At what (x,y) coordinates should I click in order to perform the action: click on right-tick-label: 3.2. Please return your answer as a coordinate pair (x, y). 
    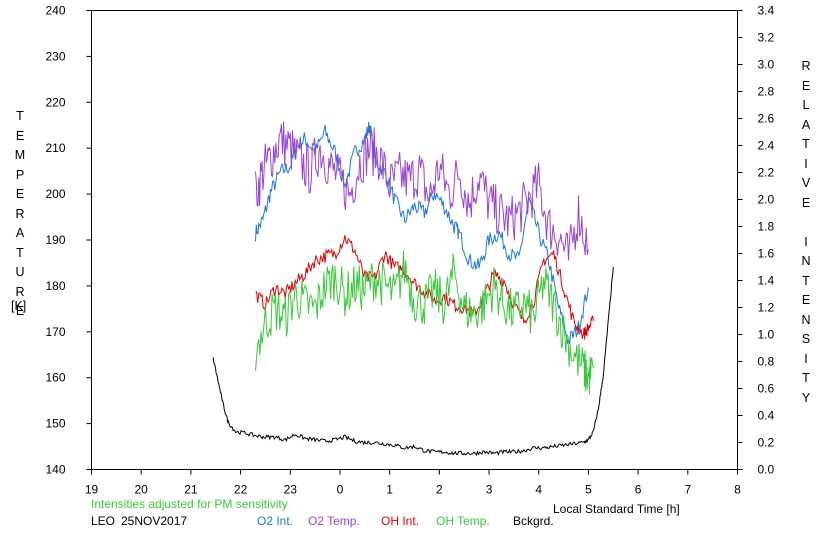
    Looking at the image, I should click on (766, 38).